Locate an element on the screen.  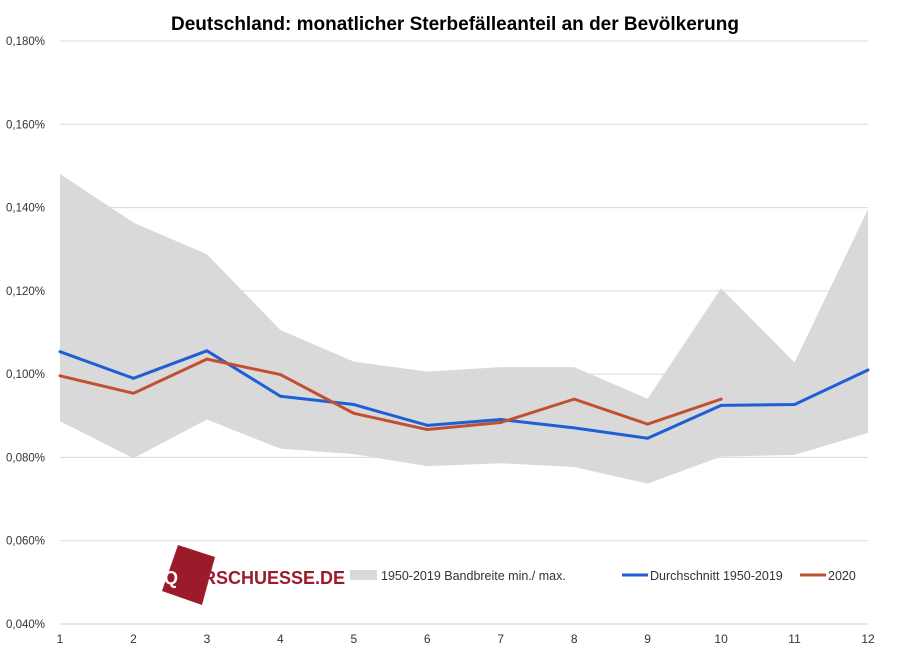
y-tick-label: 0,040% is located at coordinates (25, 625).